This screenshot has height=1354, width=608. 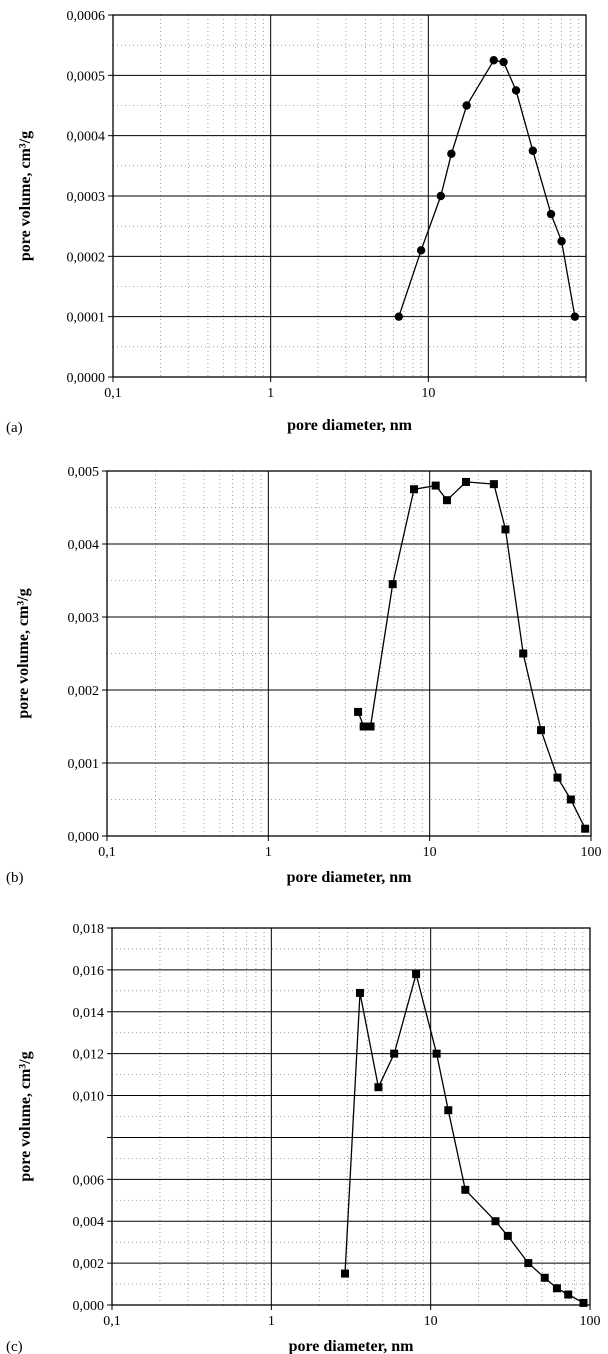 What do you see at coordinates (84, 764) in the screenshot?
I see `y-tick-label: 0,001` at bounding box center [84, 764].